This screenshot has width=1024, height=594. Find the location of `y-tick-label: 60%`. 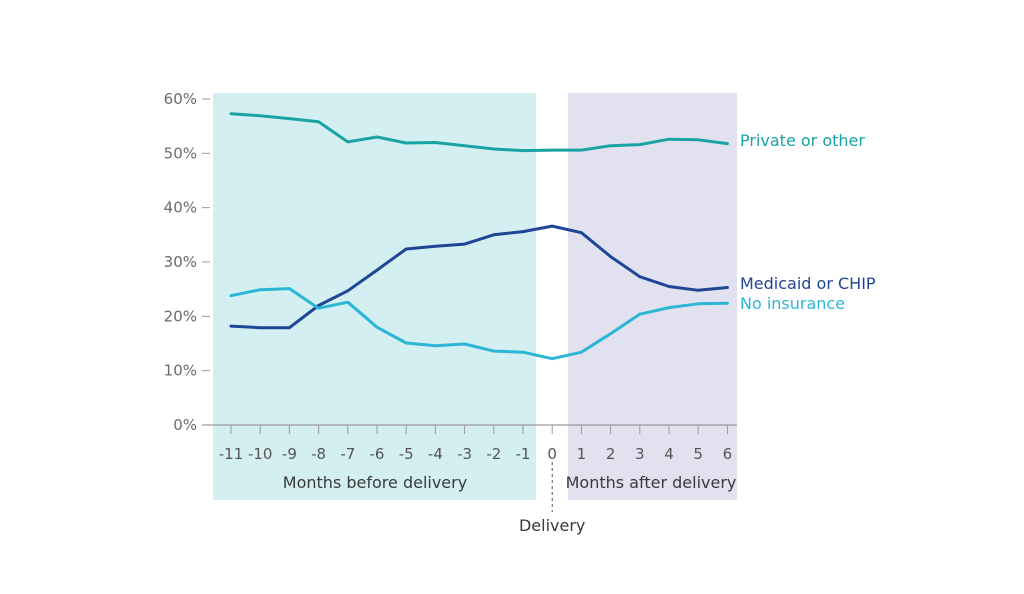

y-tick-label: 60% is located at coordinates (180, 99).